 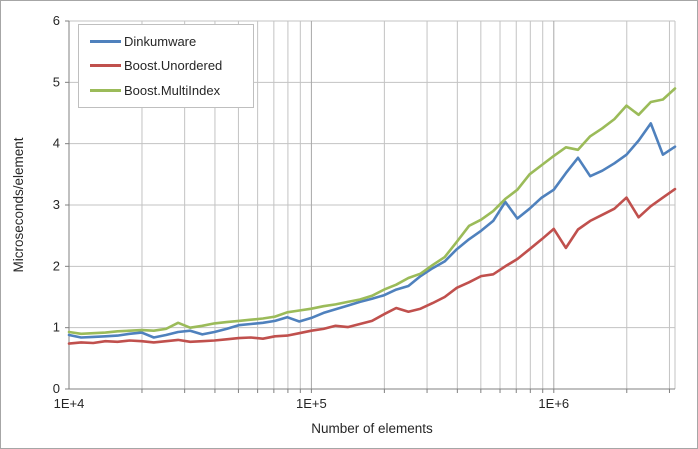 I want to click on legend-label-boost-unordered: Boost.Unordered, so click(x=173, y=66).